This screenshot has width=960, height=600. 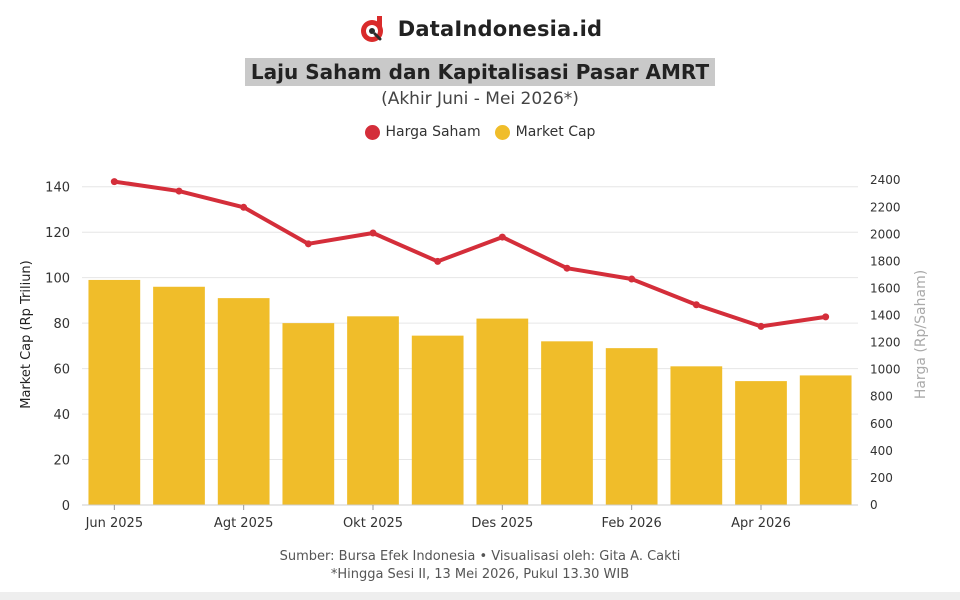 What do you see at coordinates (555, 132) in the screenshot?
I see `legend-label-market-cap: Market Cap` at bounding box center [555, 132].